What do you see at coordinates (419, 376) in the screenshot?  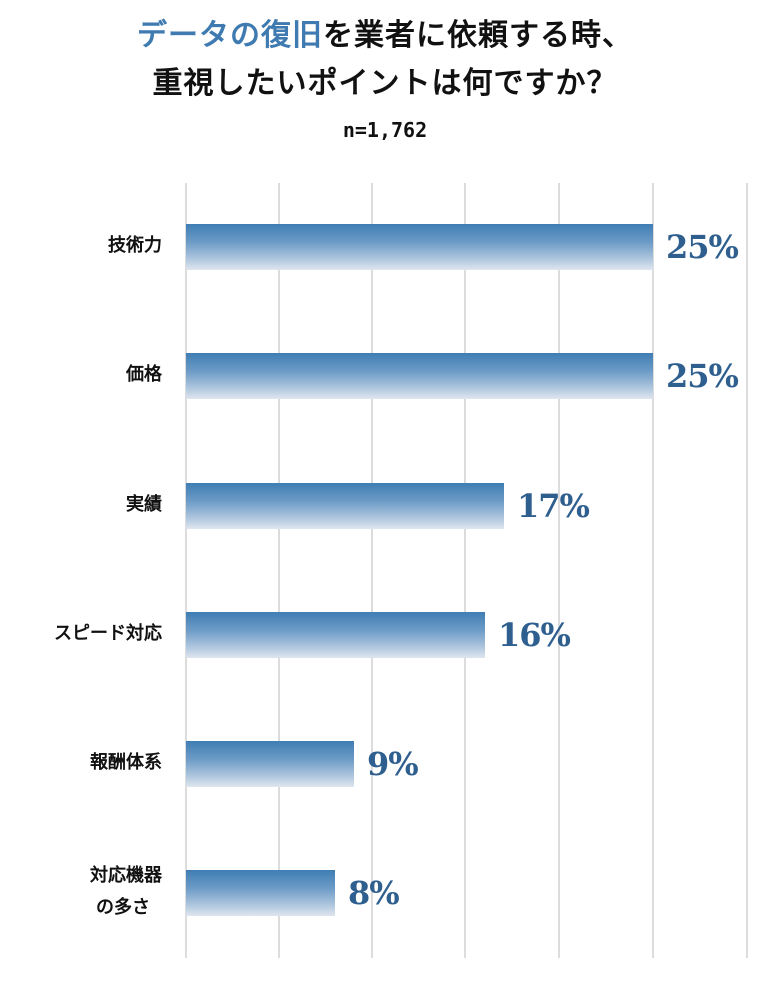 I see `bar-price` at bounding box center [419, 376].